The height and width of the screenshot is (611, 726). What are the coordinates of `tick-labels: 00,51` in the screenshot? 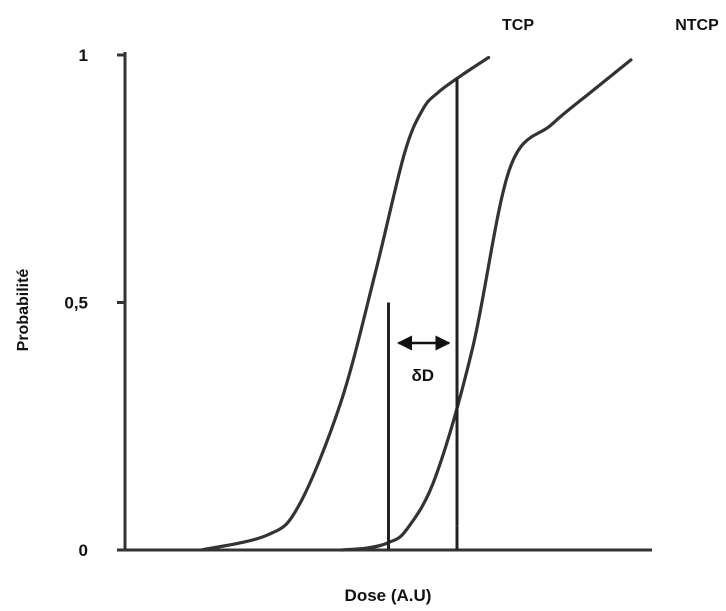 It's located at (76, 303).